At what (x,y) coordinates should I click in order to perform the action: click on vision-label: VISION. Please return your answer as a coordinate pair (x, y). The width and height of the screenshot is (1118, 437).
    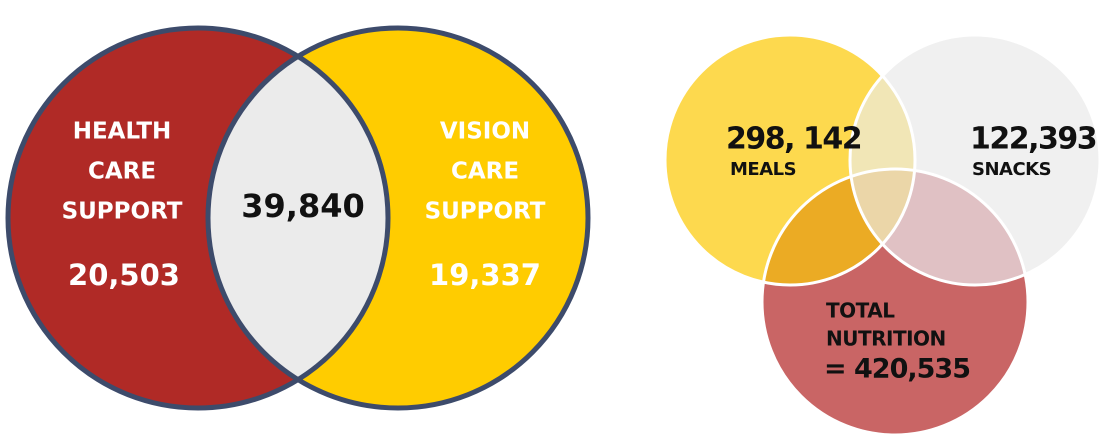
    Looking at the image, I should click on (485, 132).